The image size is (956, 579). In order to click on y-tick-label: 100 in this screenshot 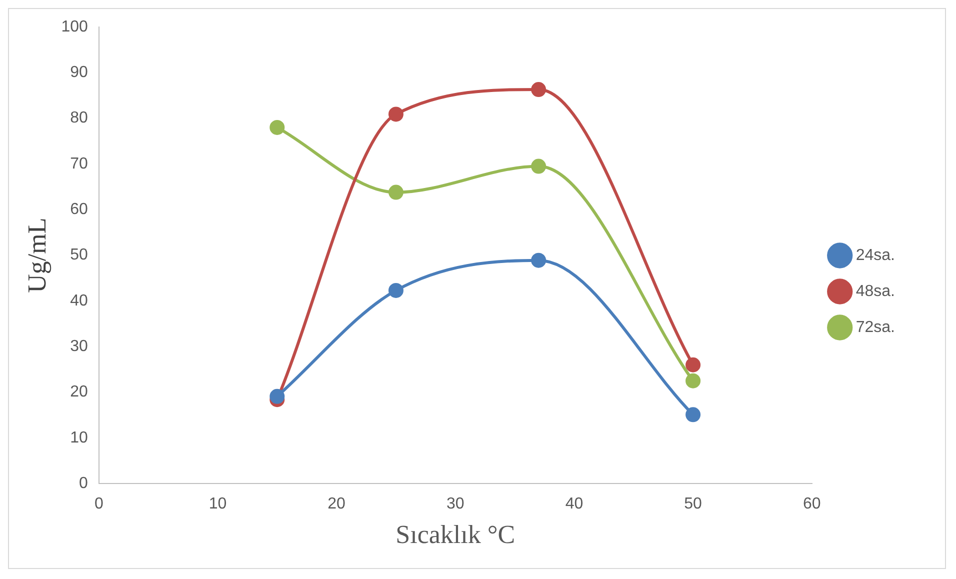, I will do `click(74, 27)`.